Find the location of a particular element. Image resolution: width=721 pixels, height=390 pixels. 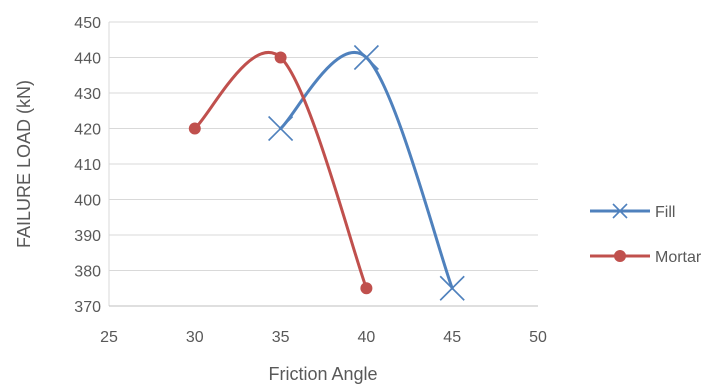

legend-marker-fill is located at coordinates (620, 211).